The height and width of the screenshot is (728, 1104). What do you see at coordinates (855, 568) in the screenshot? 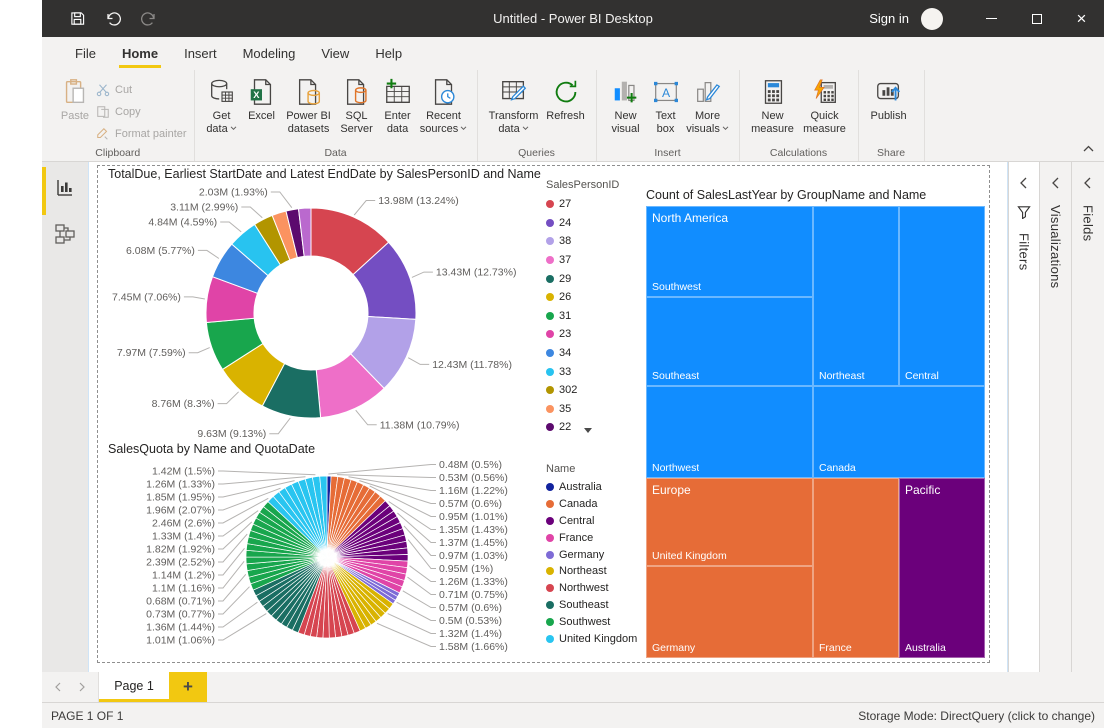
I see `treemap-cell-france: France` at bounding box center [855, 568].